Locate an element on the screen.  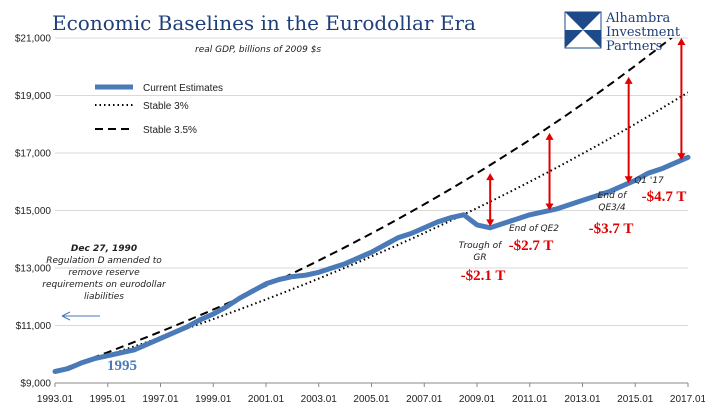
logo-line-3: Partners is located at coordinates (634, 46).